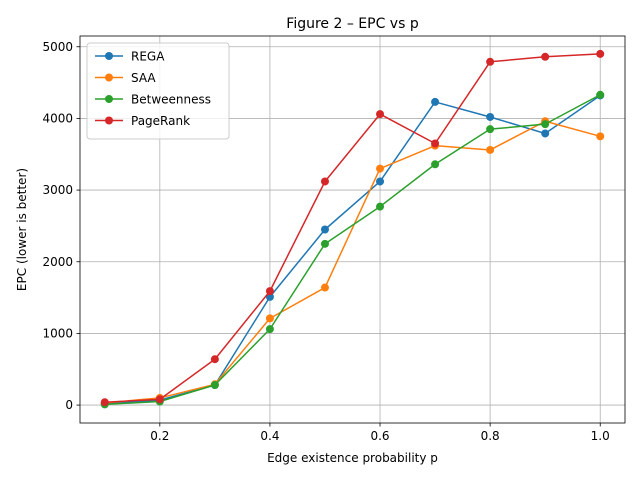  I want to click on x-tick-label: 0.6, so click(379, 436).